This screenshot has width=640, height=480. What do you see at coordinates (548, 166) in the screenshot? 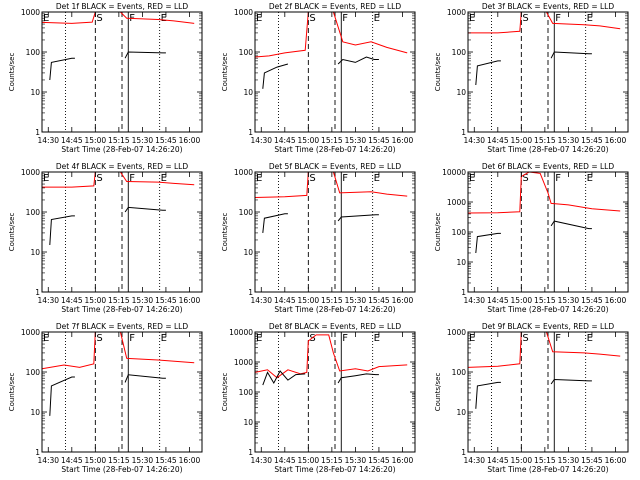
I see `chart-title: Det 6f BLACK = Events, RED = LLD` at bounding box center [548, 166].